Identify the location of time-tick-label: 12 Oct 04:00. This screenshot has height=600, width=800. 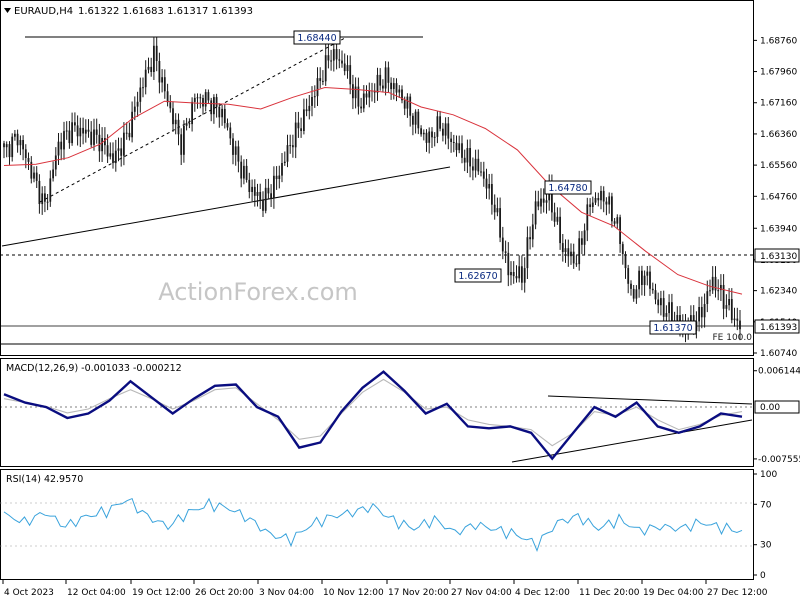
(96, 593).